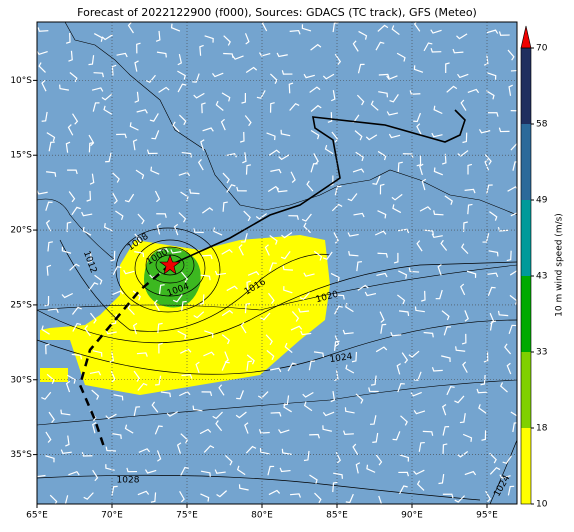 Image resolution: width=574 pixels, height=532 pixels. What do you see at coordinates (262, 516) in the screenshot?
I see `x-tick-label: 80°E` at bounding box center [262, 516].